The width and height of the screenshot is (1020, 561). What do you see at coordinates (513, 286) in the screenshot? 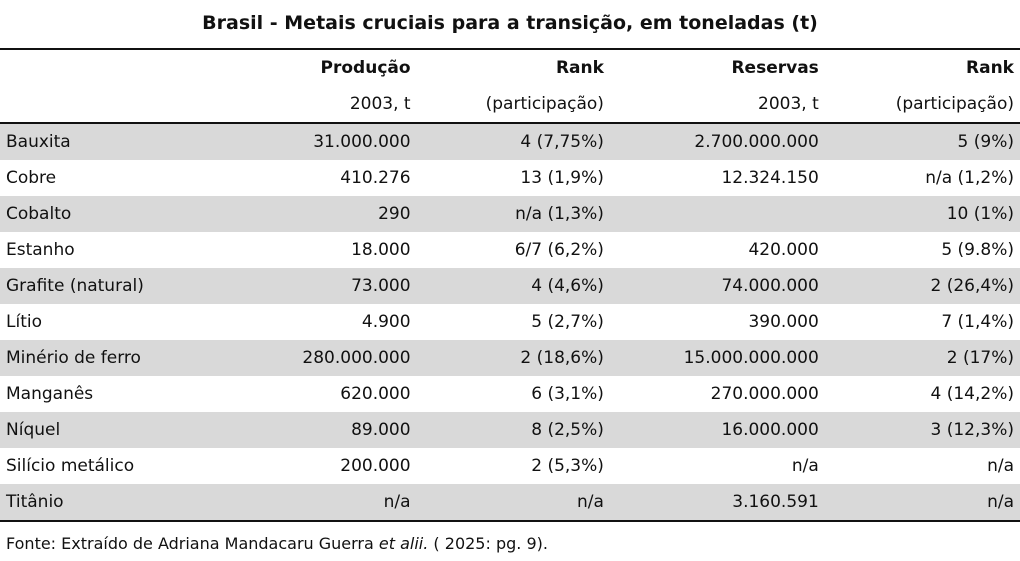
I see `rank-producao: 4 (4,6%)` at bounding box center [513, 286].